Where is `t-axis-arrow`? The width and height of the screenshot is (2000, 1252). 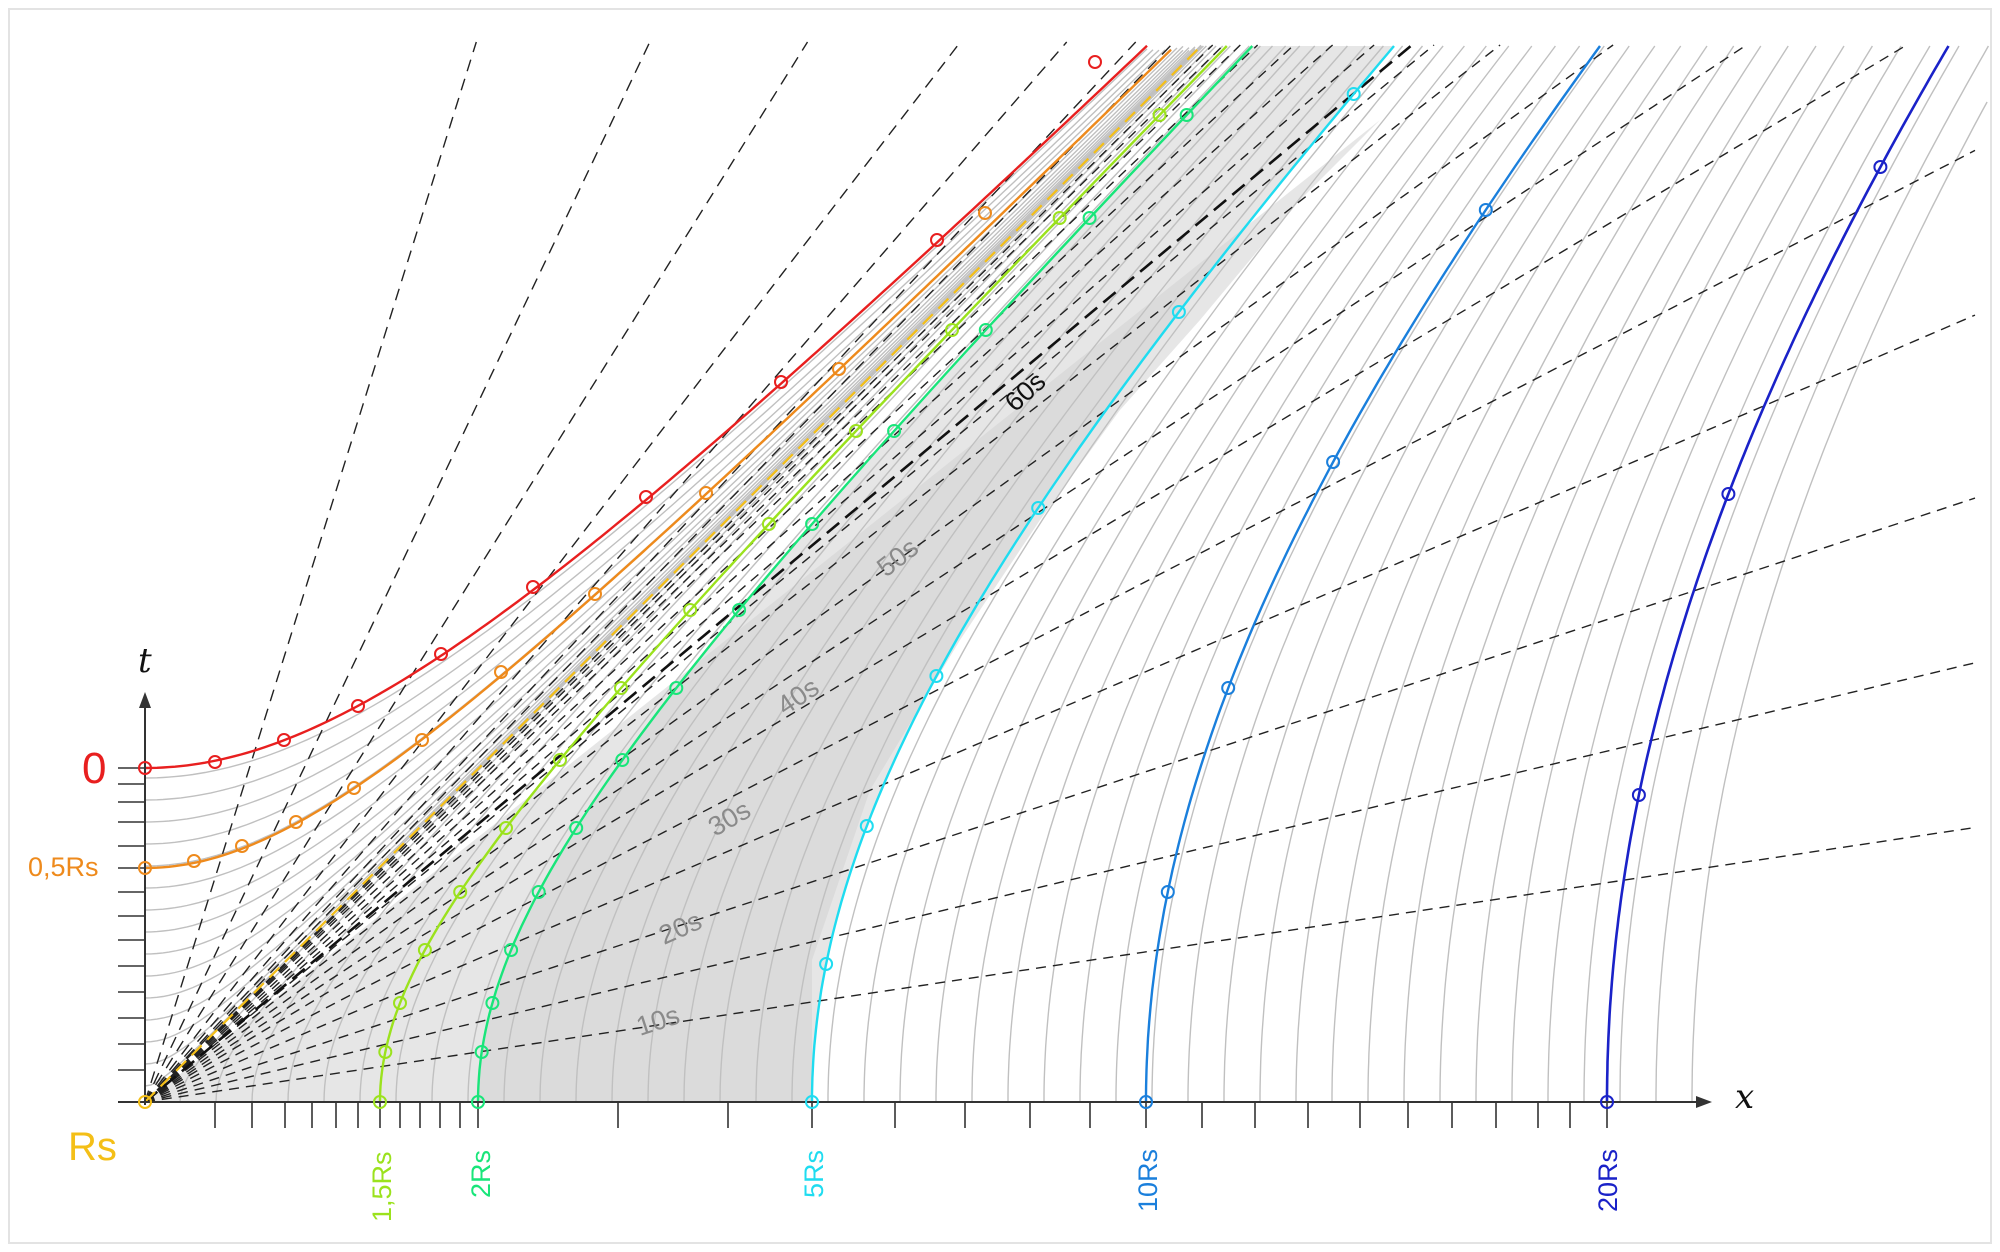
t-axis-arrow is located at coordinates (145, 700).